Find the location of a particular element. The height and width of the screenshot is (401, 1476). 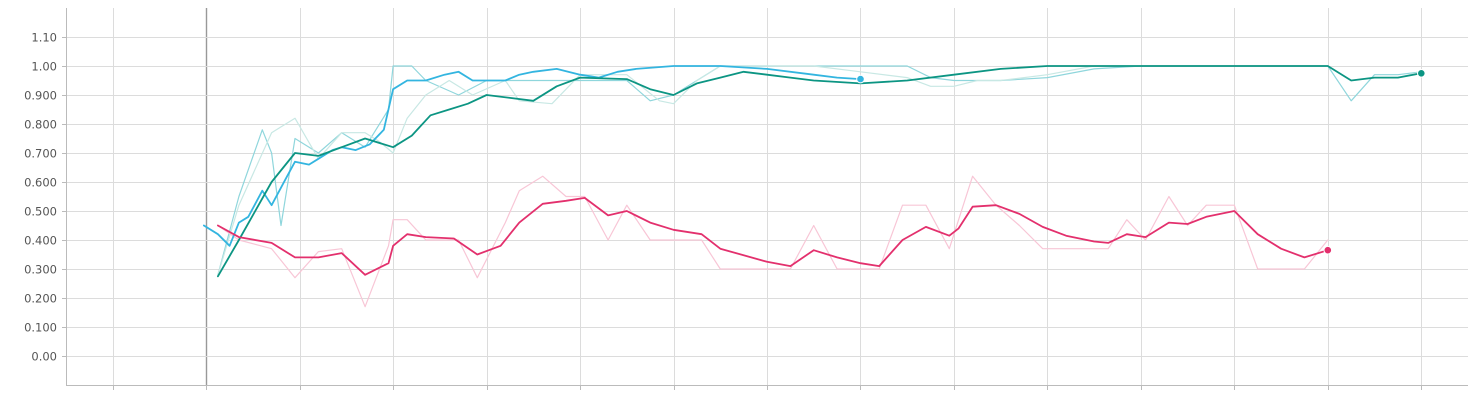

y-tick-label: 0.700 is located at coordinates (40, 154).